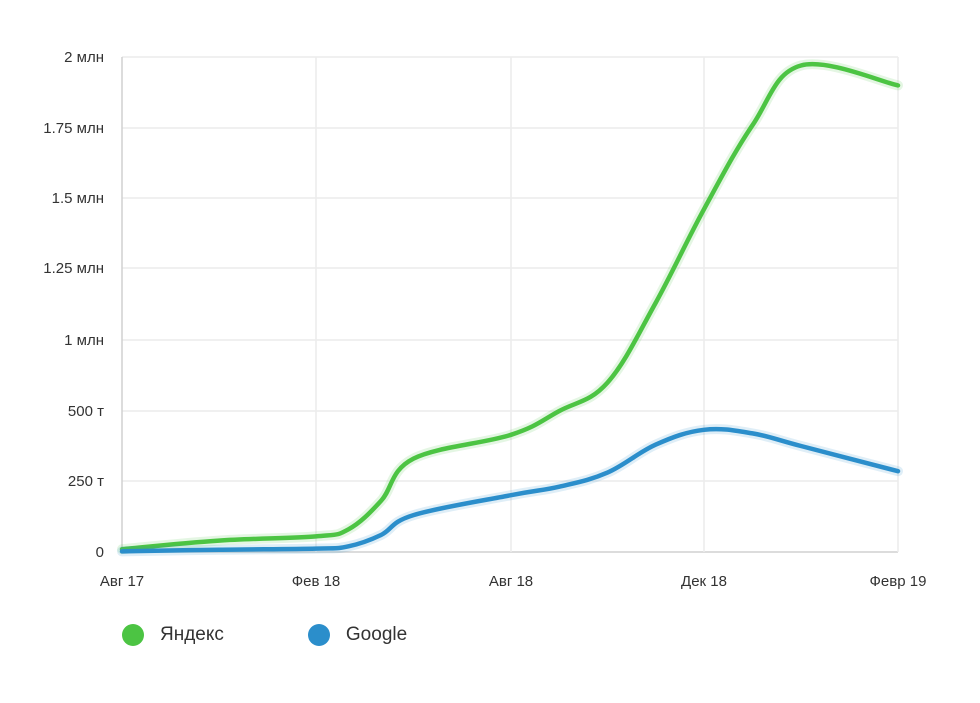 This screenshot has width=980, height=703. I want to click on y-tick-label: 1.5 млн, so click(78, 198).